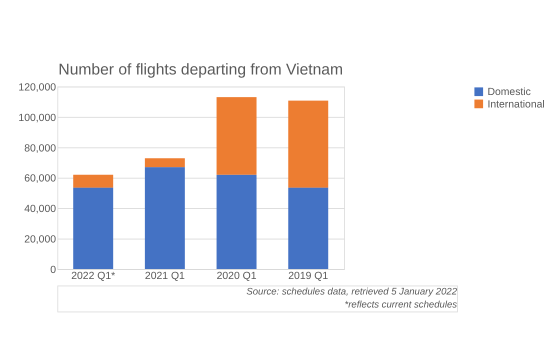 The width and height of the screenshot is (550, 350). Describe the element at coordinates (165, 276) in the screenshot. I see `x-tick-label: 2021 Q1` at that location.